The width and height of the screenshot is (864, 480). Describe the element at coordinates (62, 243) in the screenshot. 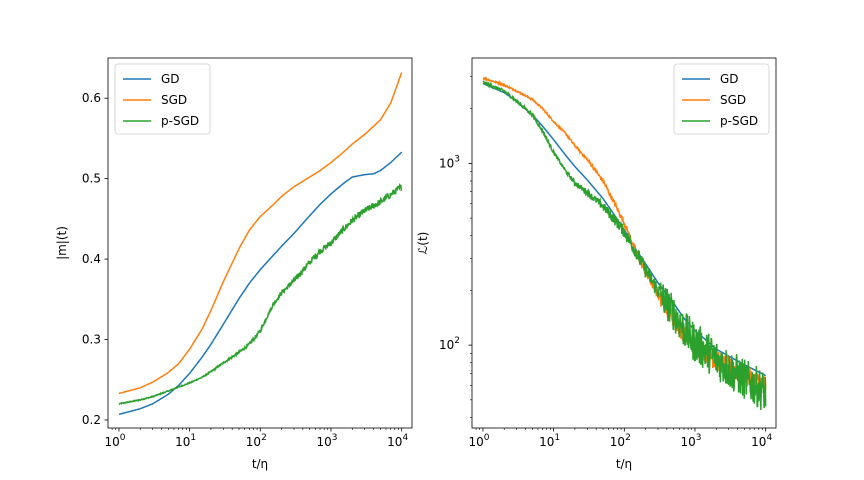

I see `y-axis-label: |m|(t)` at that location.